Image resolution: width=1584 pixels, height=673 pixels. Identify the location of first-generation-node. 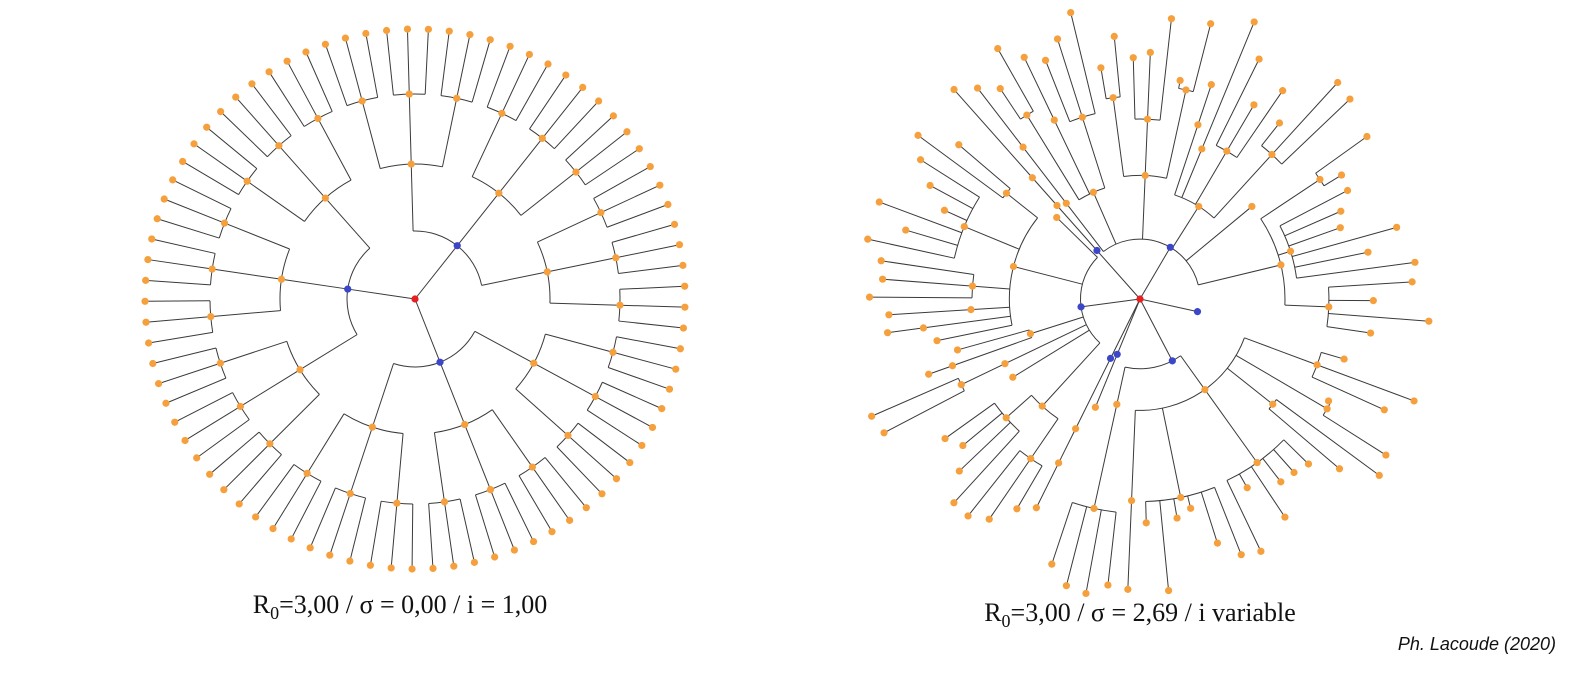
(348, 289).